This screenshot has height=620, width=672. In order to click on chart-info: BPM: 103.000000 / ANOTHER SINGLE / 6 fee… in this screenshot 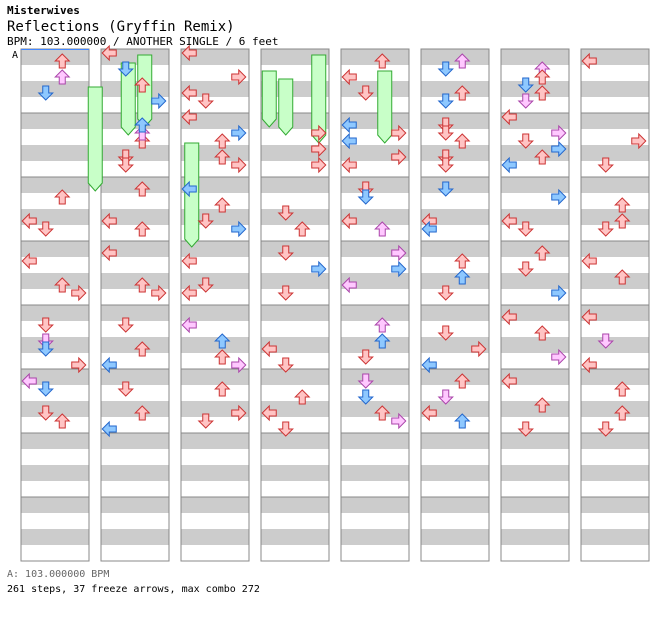, I will do `click(143, 41)`.